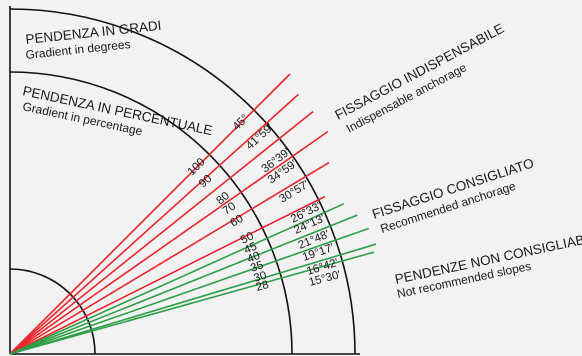 This screenshot has height=356, width=582. What do you see at coordinates (260, 277) in the screenshot?
I see `percent-label-30: 30` at bounding box center [260, 277].